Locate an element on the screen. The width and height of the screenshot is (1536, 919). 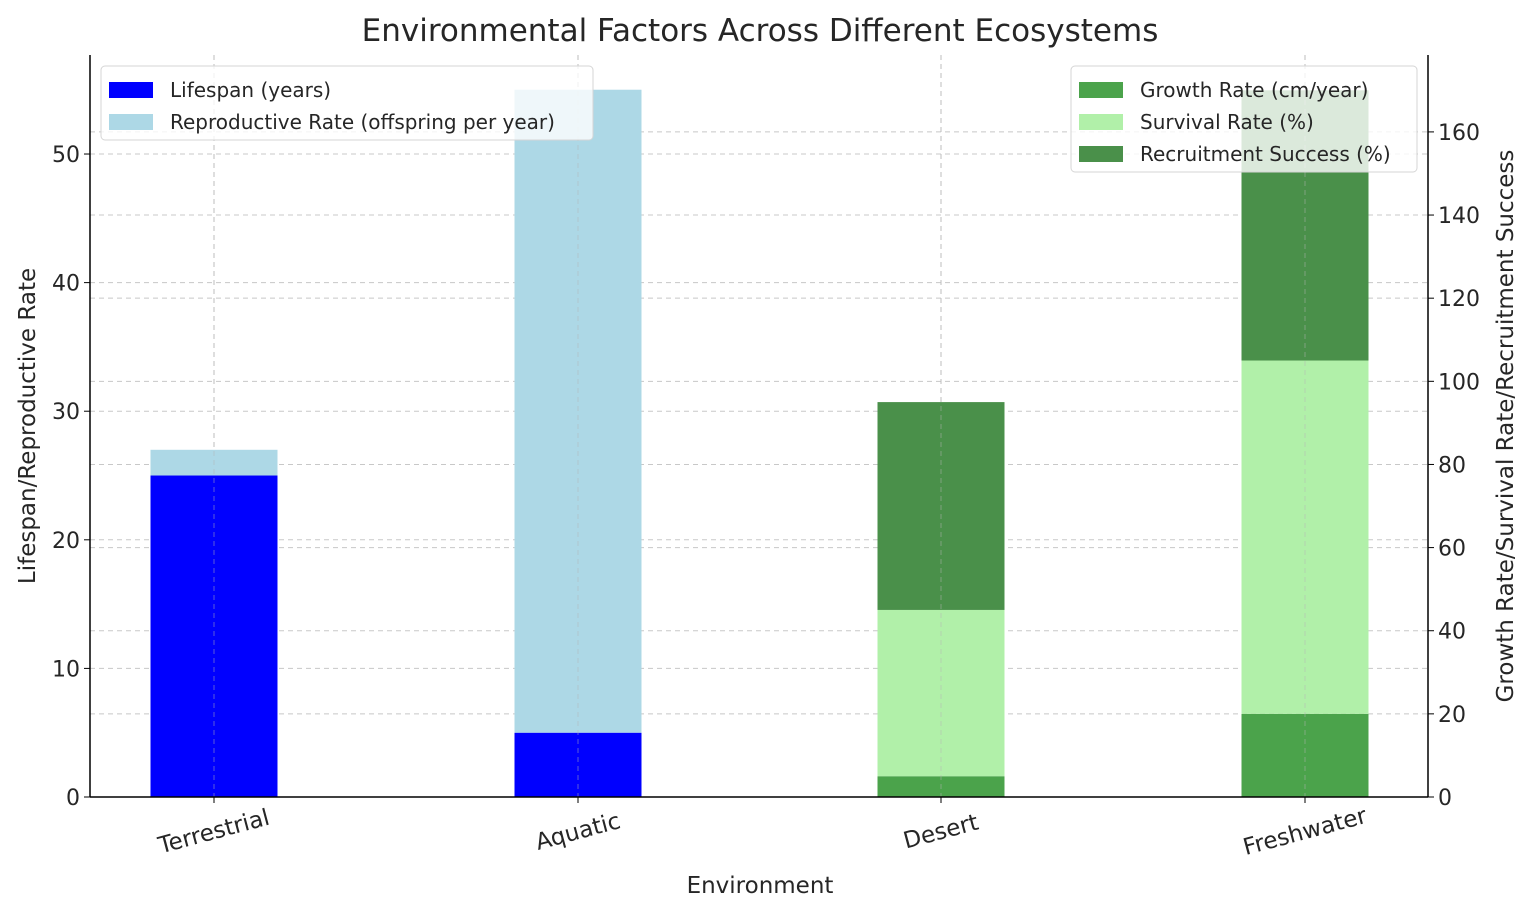
legend-label: Recruitment Success (%) is located at coordinates (1265, 154).